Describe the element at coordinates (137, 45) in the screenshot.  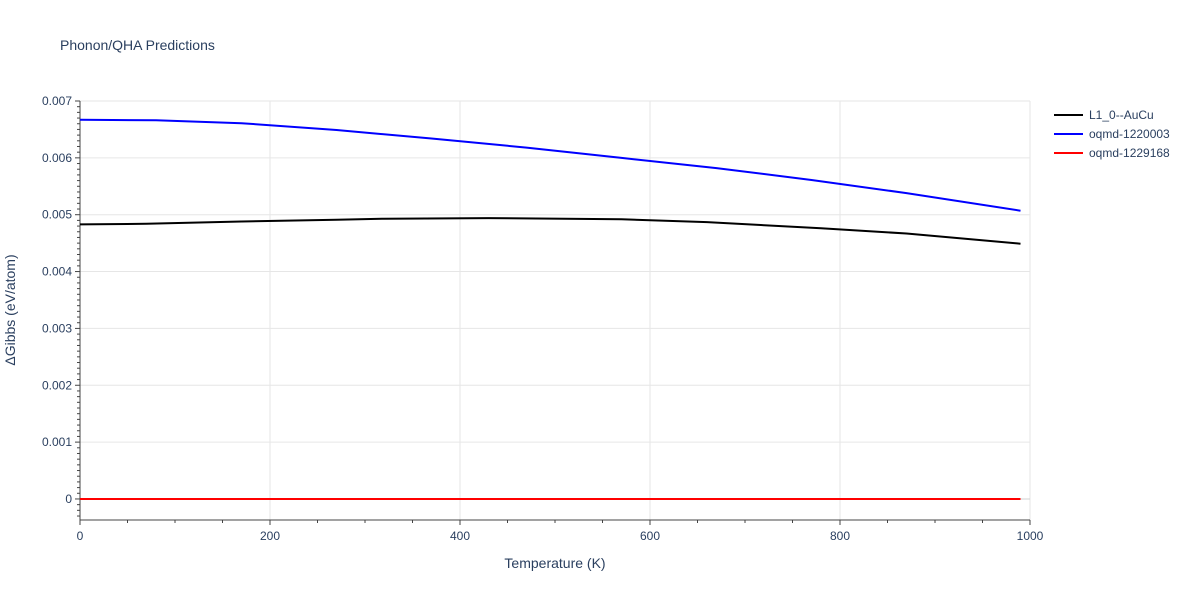
I see `chart-title: Phonon/QHA Predictions` at that location.